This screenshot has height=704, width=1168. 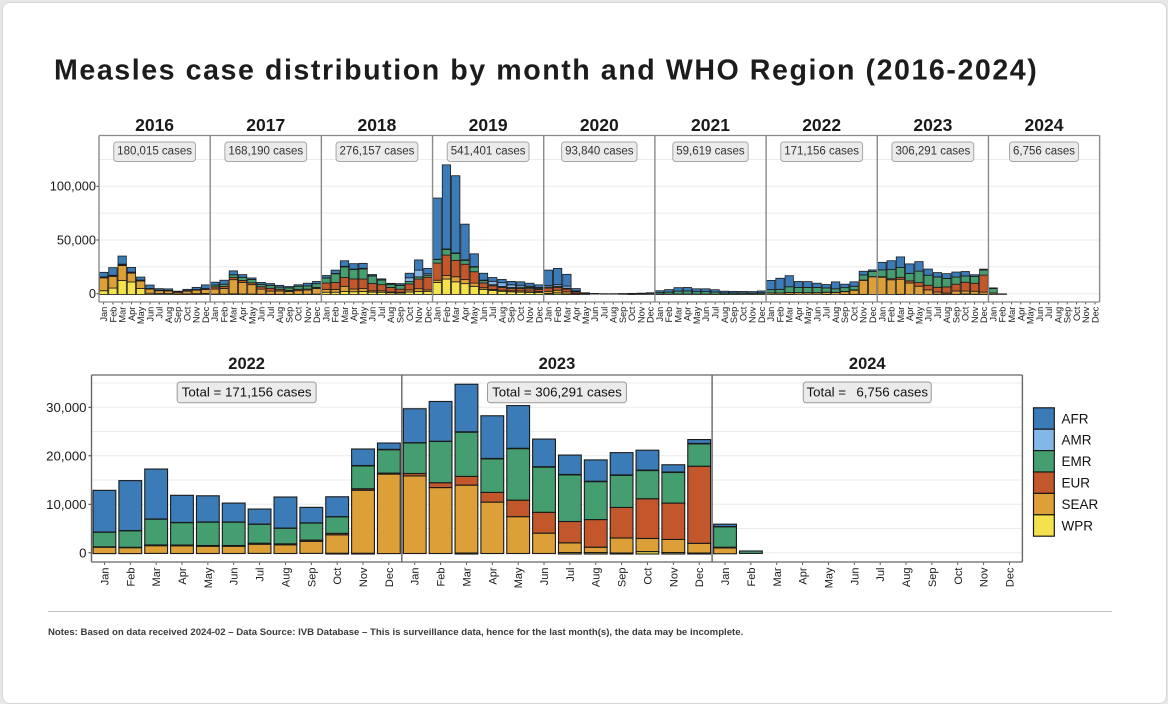 I want to click on svg-text: EUR, so click(x=1076, y=483).